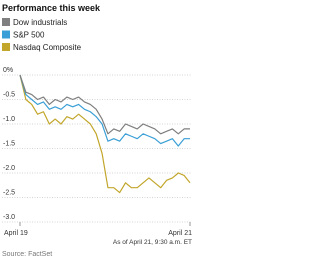 This screenshot has height=259, width=320. What do you see at coordinates (9, 144) in the screenshot?
I see `y-tick-label: -1.5` at bounding box center [9, 144].